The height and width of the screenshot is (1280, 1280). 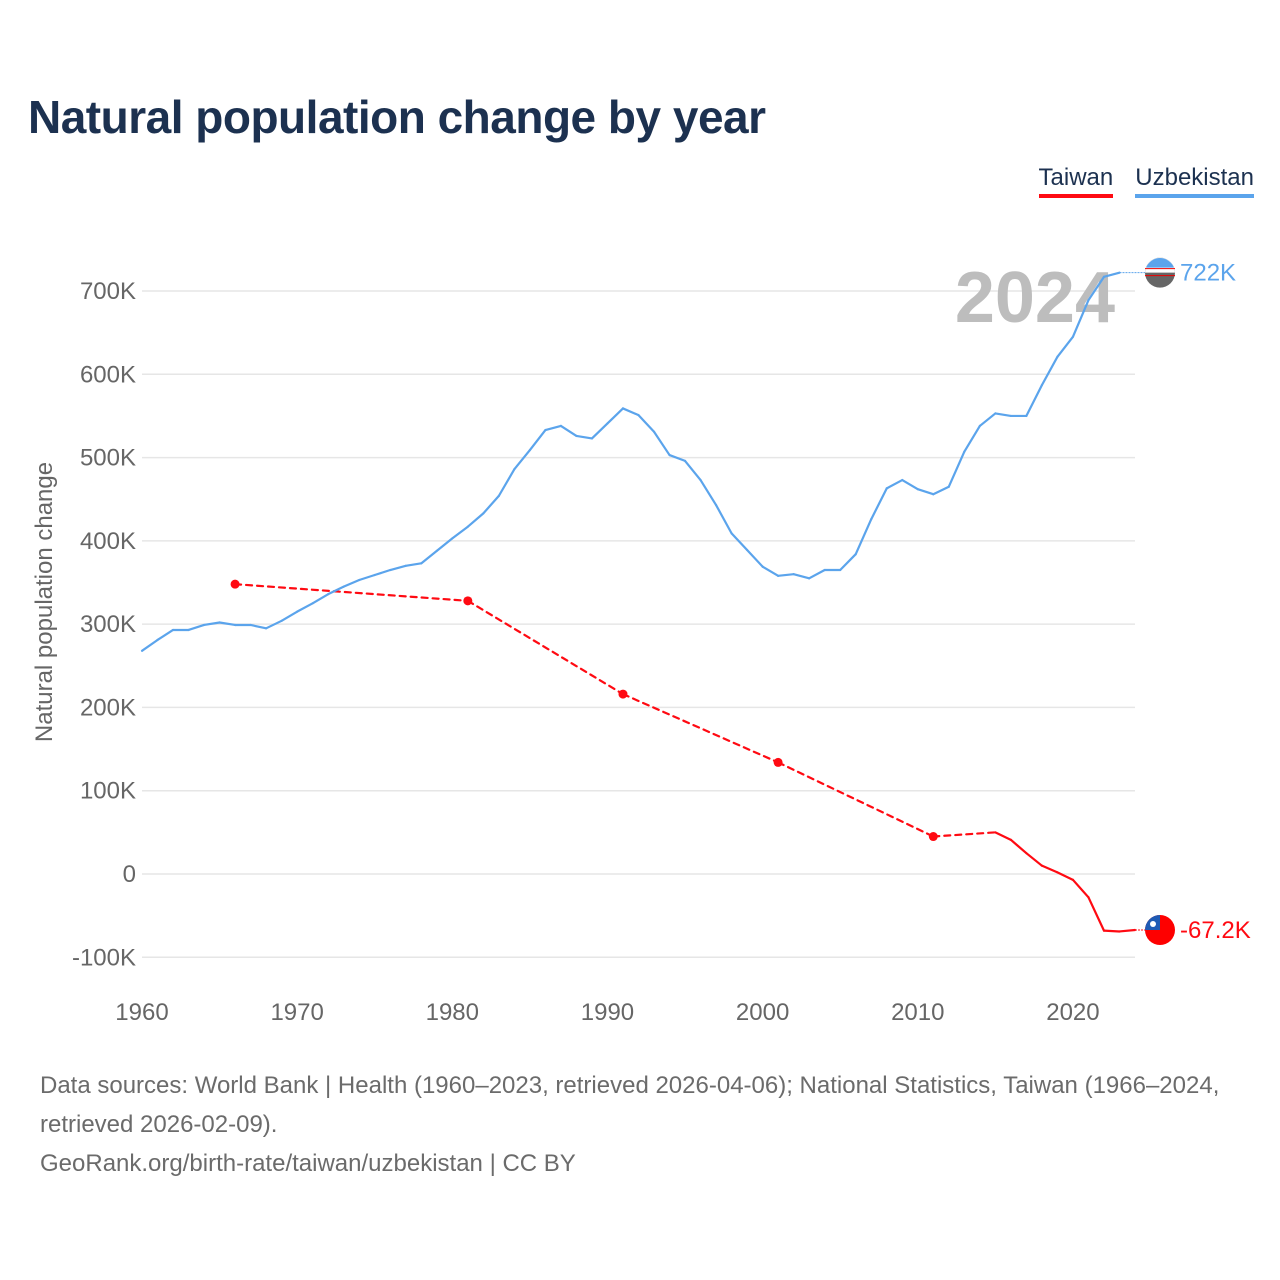 What do you see at coordinates (108, 374) in the screenshot?
I see `y-tick-label: 600K` at bounding box center [108, 374].